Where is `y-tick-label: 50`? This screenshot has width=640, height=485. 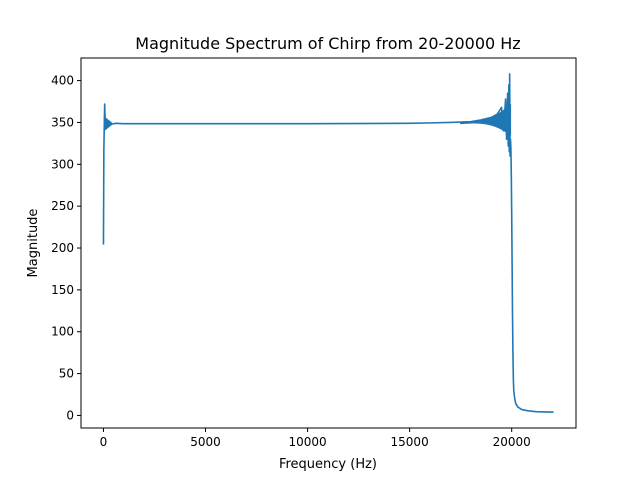
y-tick-label: 50 is located at coordinates (66, 374).